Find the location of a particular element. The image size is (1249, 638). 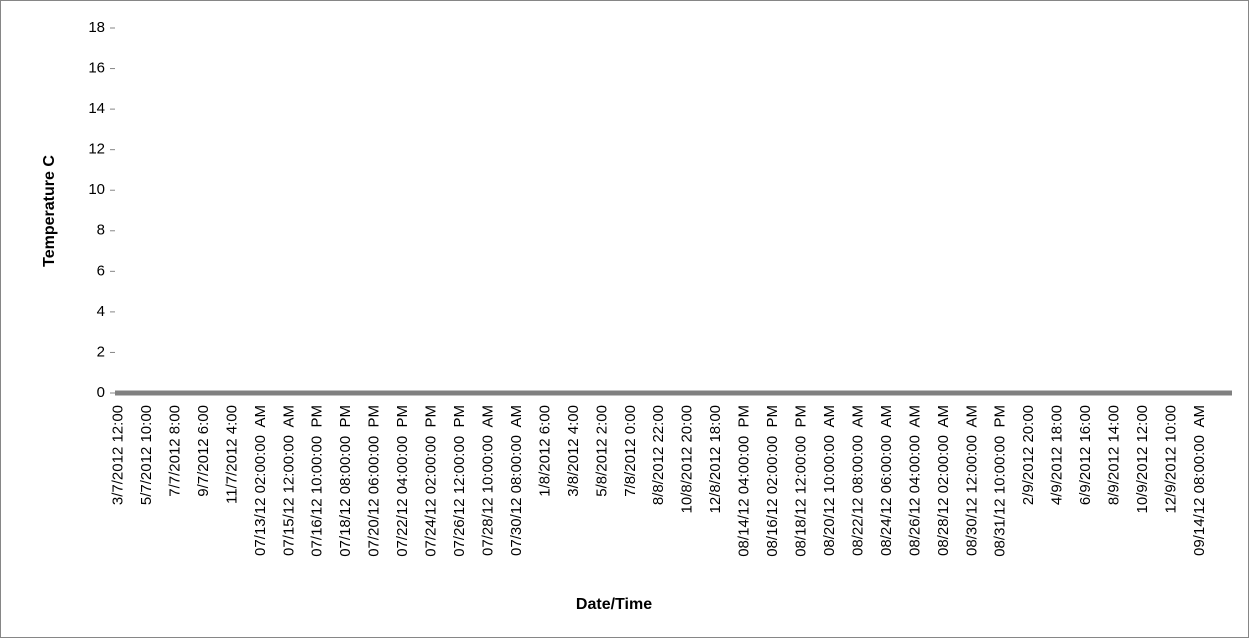

x-tick-label: 07/18/12 08:00:00 PM is located at coordinates (345, 481).